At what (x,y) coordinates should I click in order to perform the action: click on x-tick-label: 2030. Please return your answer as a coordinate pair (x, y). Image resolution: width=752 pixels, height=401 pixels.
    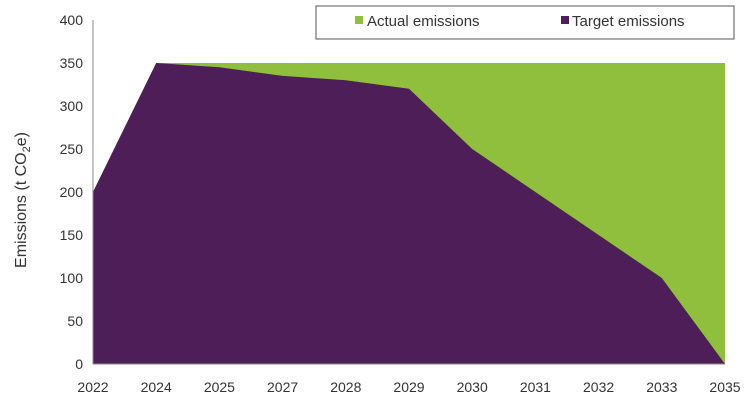
    Looking at the image, I should click on (472, 387).